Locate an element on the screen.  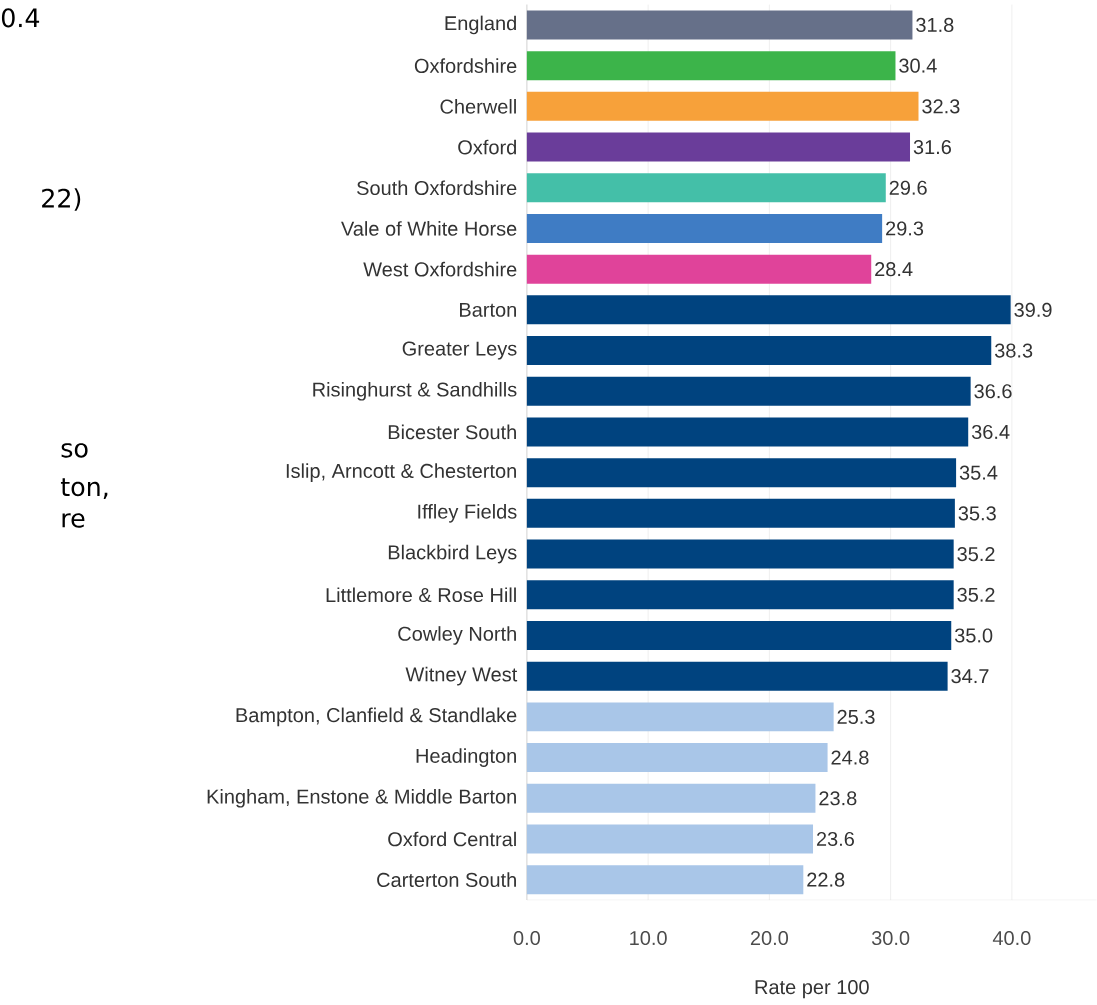
data-label: 38.3 is located at coordinates (1013, 350).